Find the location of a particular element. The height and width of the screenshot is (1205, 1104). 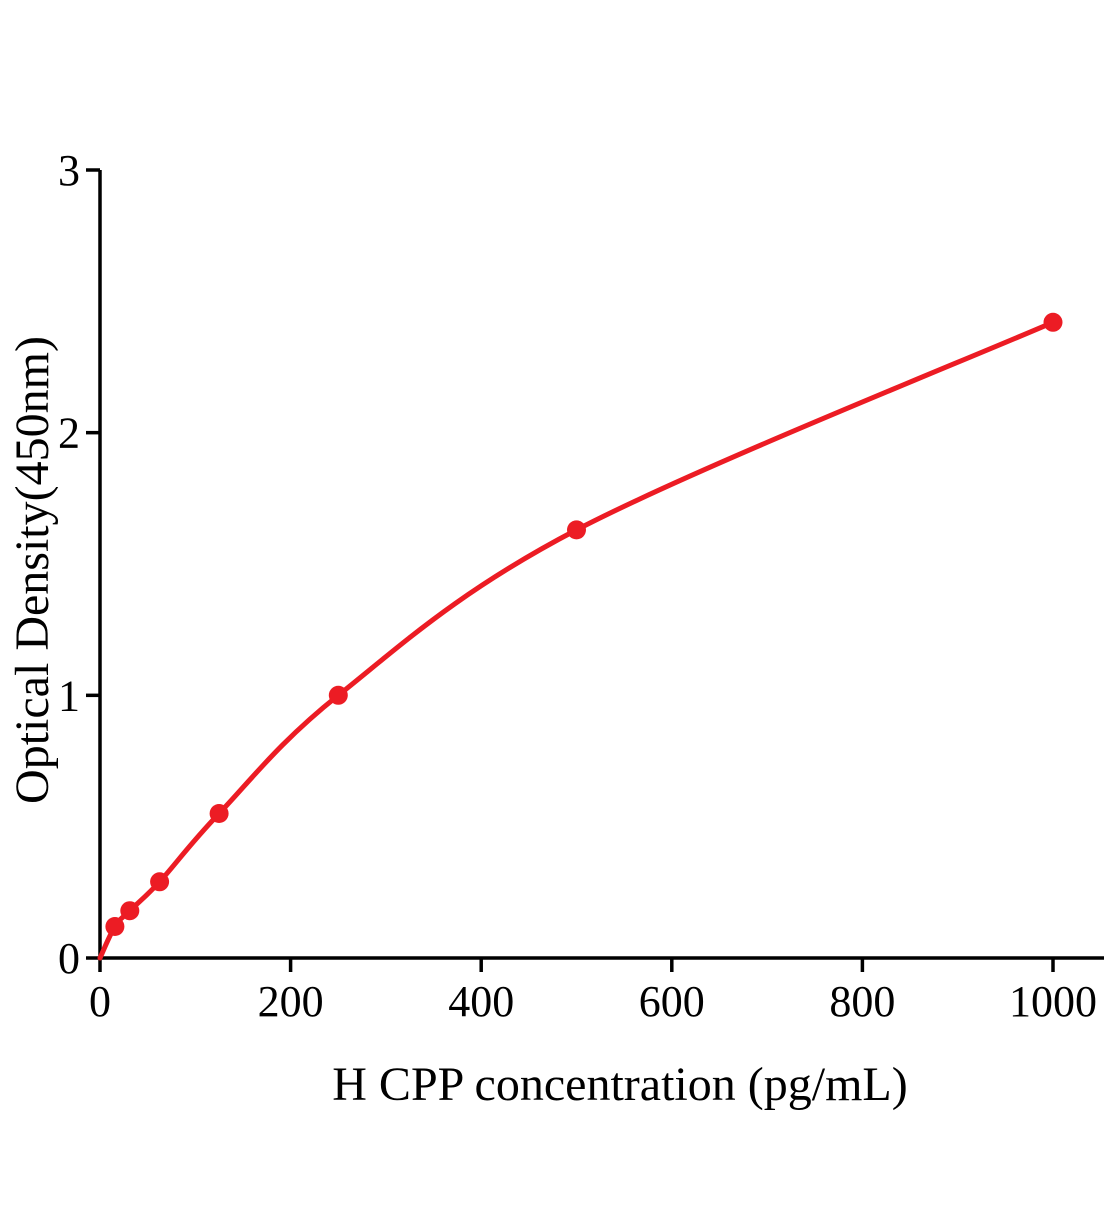

x-tick-label: 600 is located at coordinates (672, 1001).